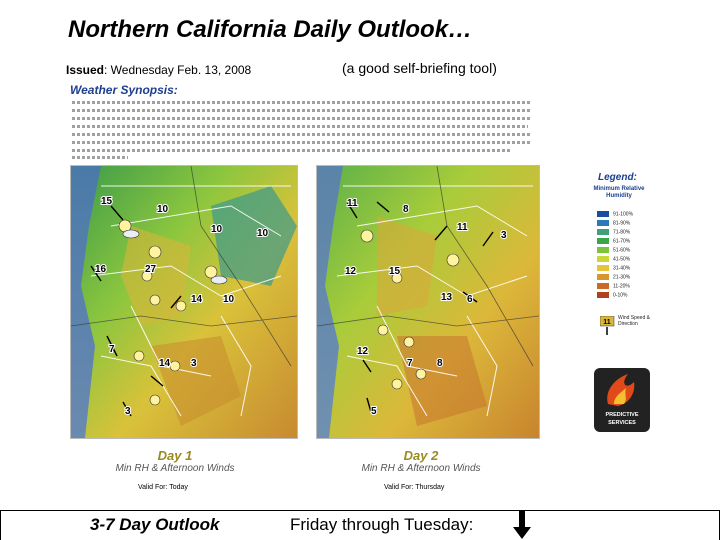 The image size is (720, 540). I want to click on legend-range-item: 51-60%, so click(613, 250).